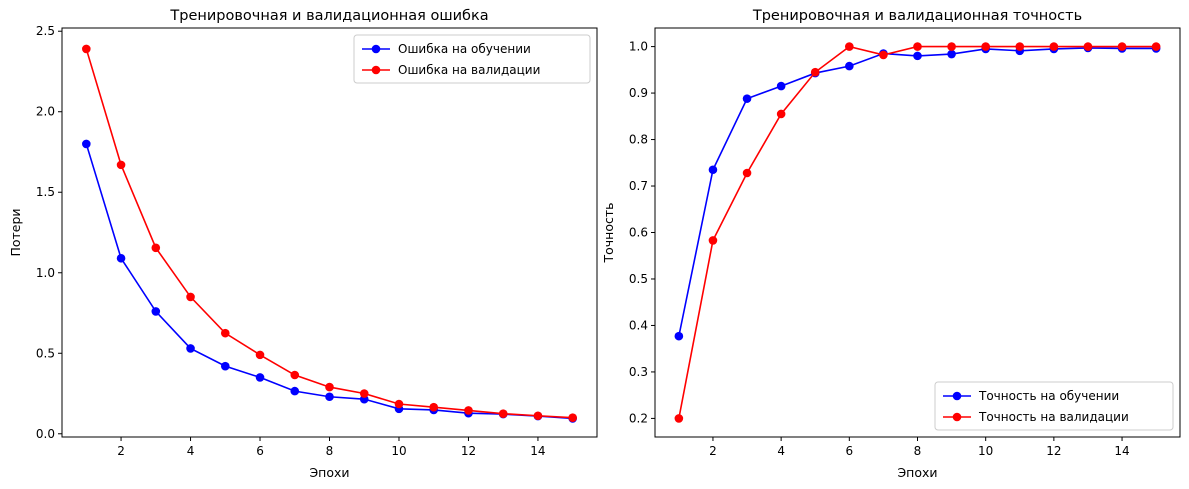 This screenshot has height=489, width=1189. I want to click on y-axis-label: Точность, so click(608, 232).